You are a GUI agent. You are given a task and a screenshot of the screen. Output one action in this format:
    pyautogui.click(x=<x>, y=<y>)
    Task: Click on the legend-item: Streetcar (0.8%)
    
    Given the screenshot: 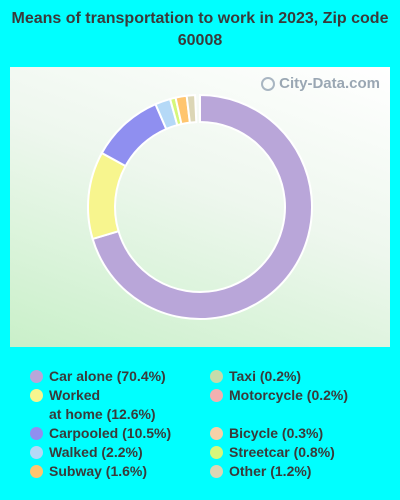 What is the action you would take?
    pyautogui.click(x=272, y=452)
    